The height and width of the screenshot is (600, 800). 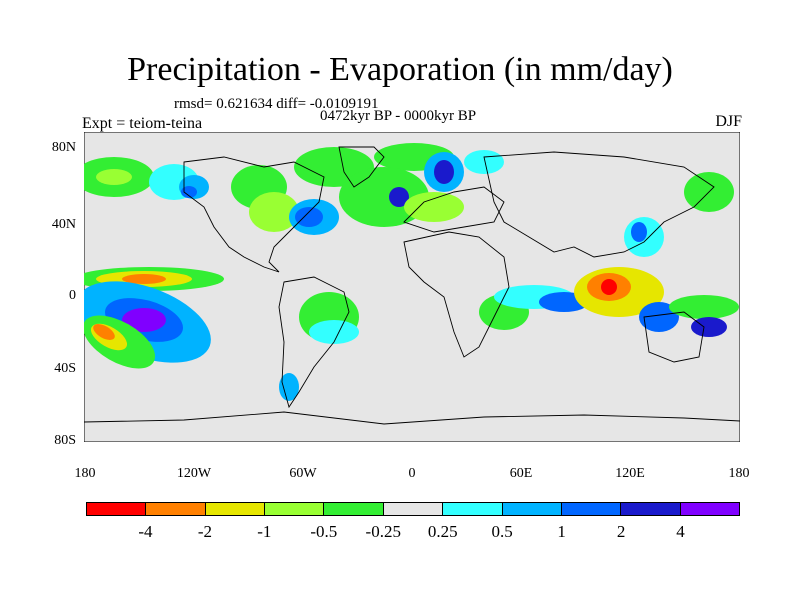 I want to click on colorbar, so click(x=413, y=509).